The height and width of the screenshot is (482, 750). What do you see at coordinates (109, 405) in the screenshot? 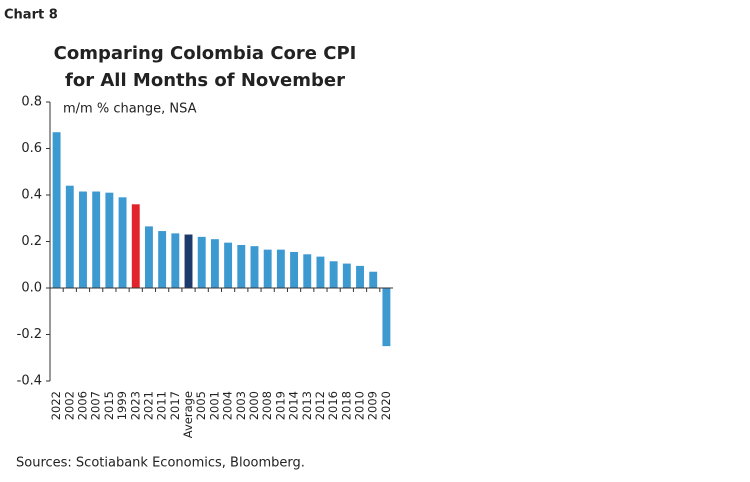
I see `x-tick-label: 2015` at bounding box center [109, 405].